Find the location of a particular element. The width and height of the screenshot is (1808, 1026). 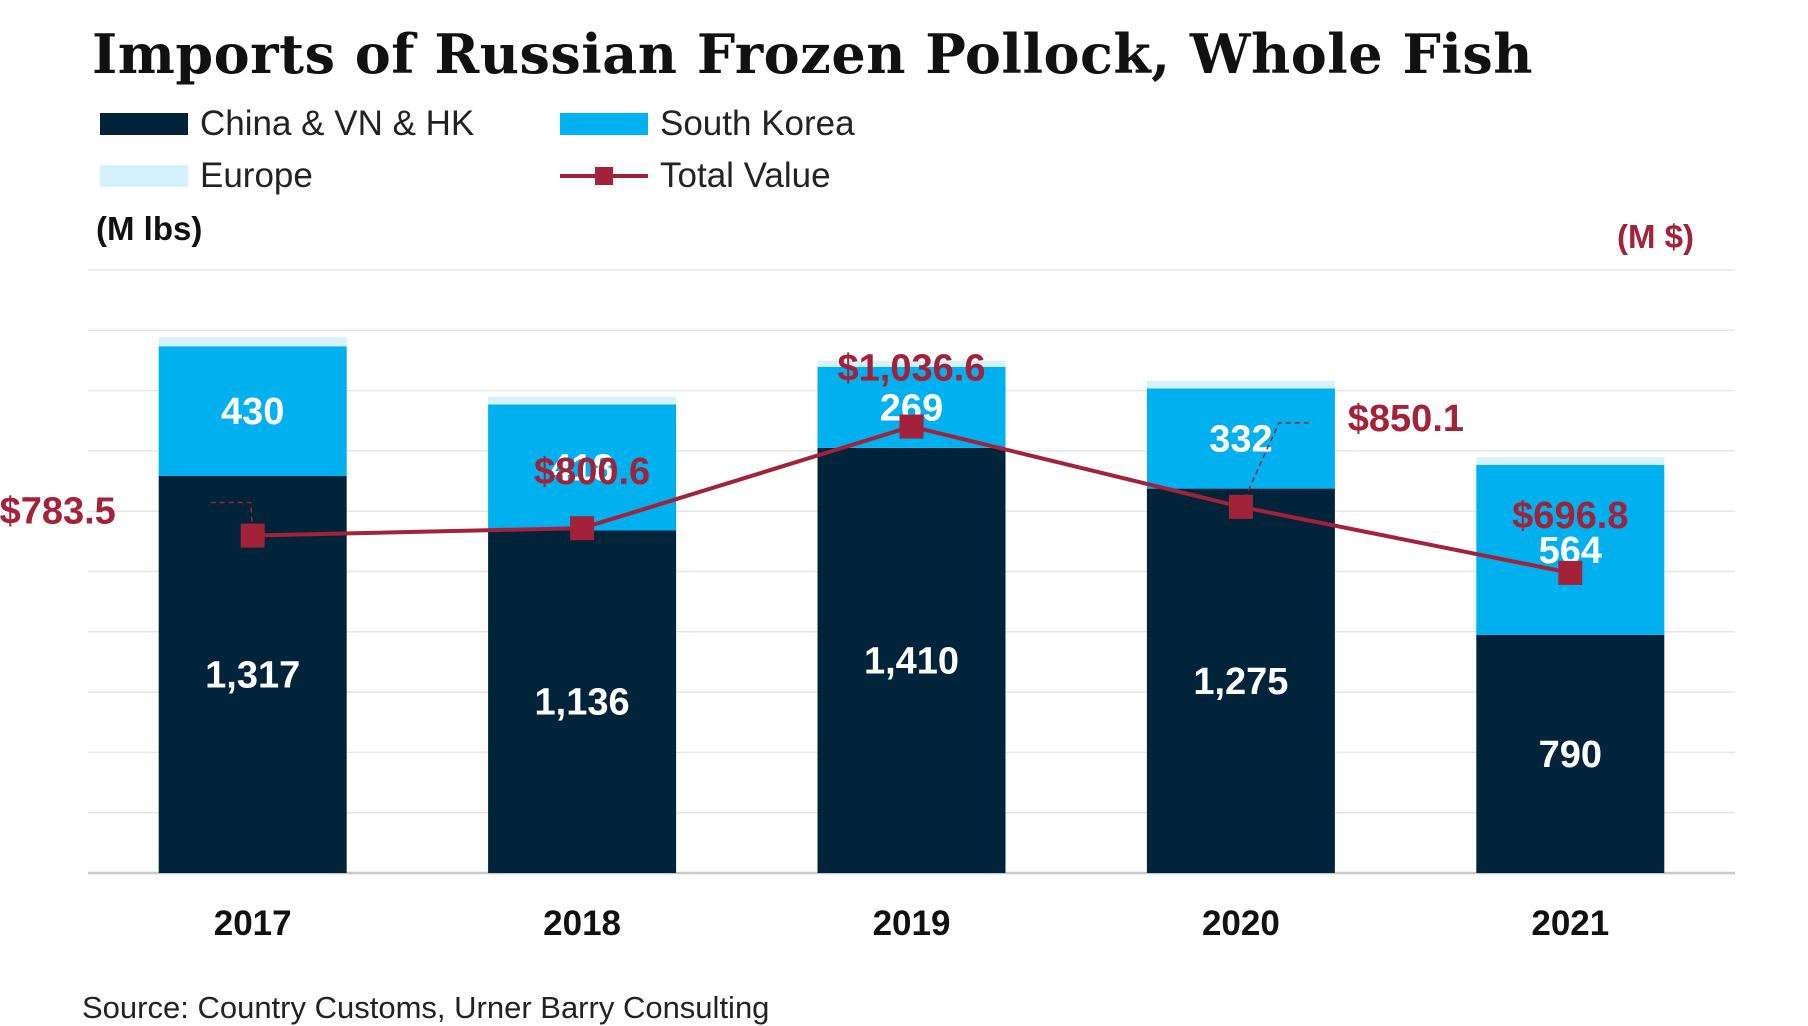

y-axis-right-unit: (M $) is located at coordinates (1655, 236).